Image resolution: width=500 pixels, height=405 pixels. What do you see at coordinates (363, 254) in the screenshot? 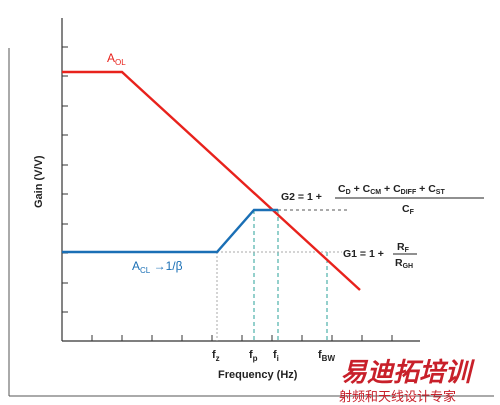
I see `g1-prefix: G1 = 1 +` at bounding box center [363, 254].